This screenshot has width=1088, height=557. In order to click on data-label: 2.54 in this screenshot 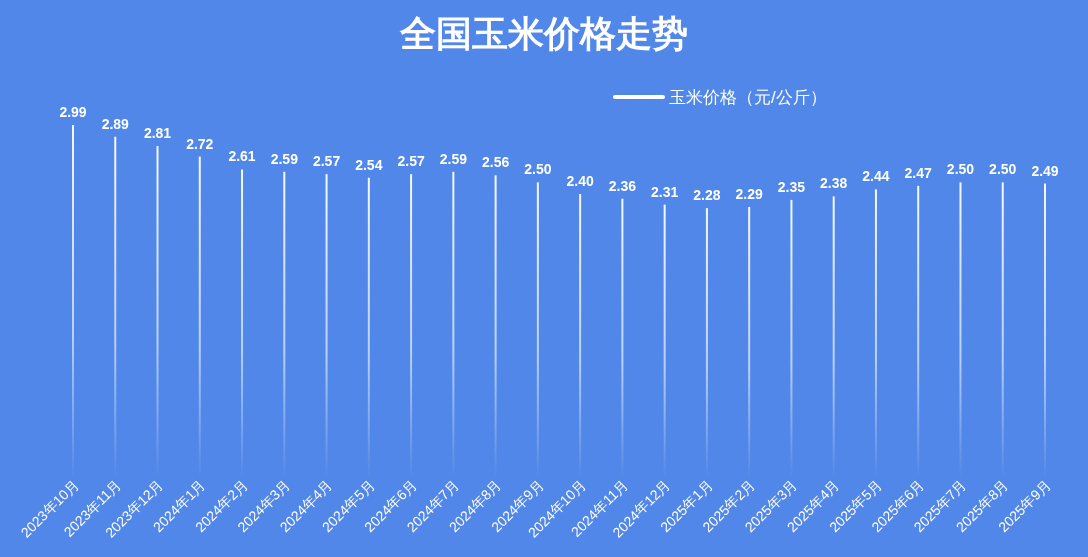, I will do `click(369, 164)`.